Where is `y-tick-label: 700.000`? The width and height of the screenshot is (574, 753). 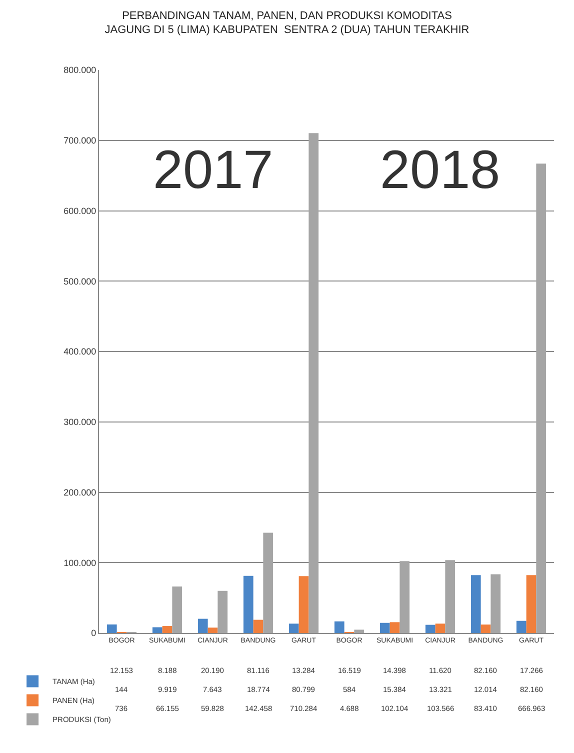 y-tick-label: 700.000 is located at coordinates (80, 141).